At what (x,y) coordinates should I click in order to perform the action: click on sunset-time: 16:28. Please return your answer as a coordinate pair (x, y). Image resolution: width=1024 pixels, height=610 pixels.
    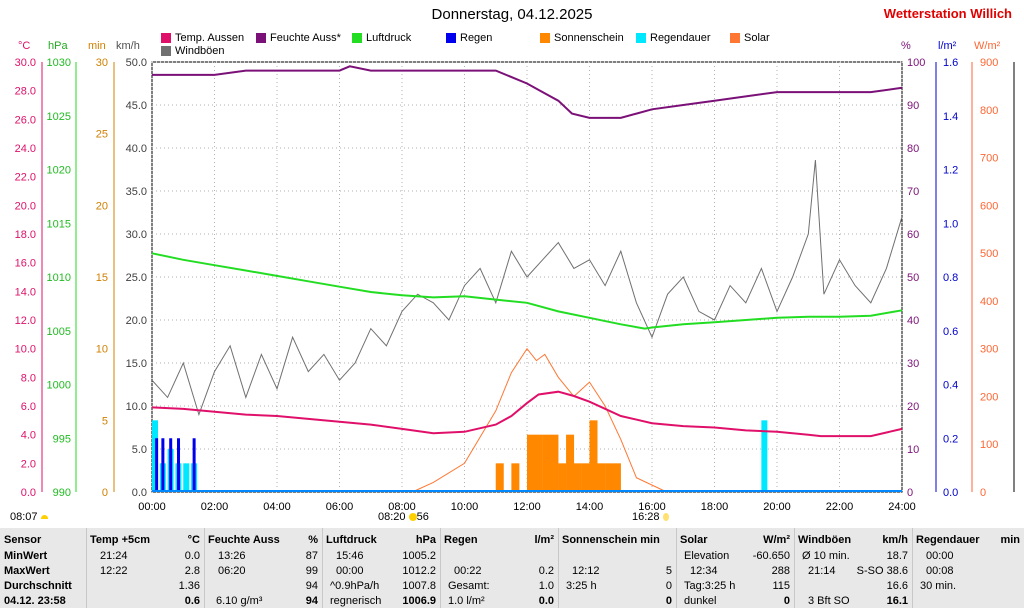
    Looking at the image, I should click on (646, 517).